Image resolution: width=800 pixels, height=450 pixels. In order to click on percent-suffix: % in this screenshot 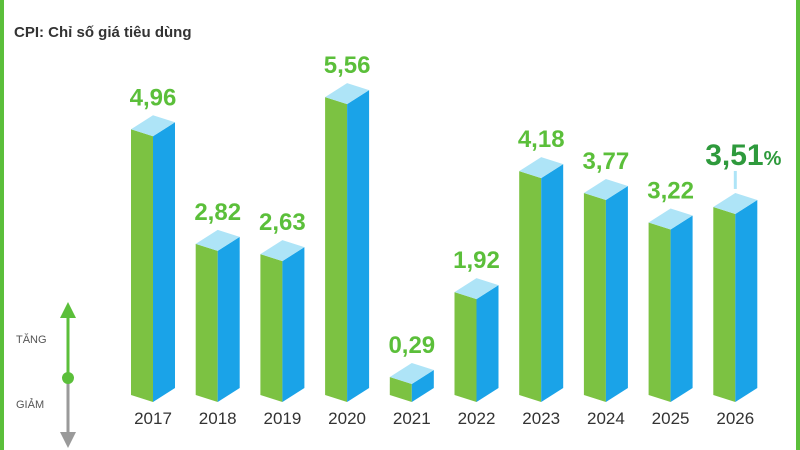, I will do `click(773, 159)`.